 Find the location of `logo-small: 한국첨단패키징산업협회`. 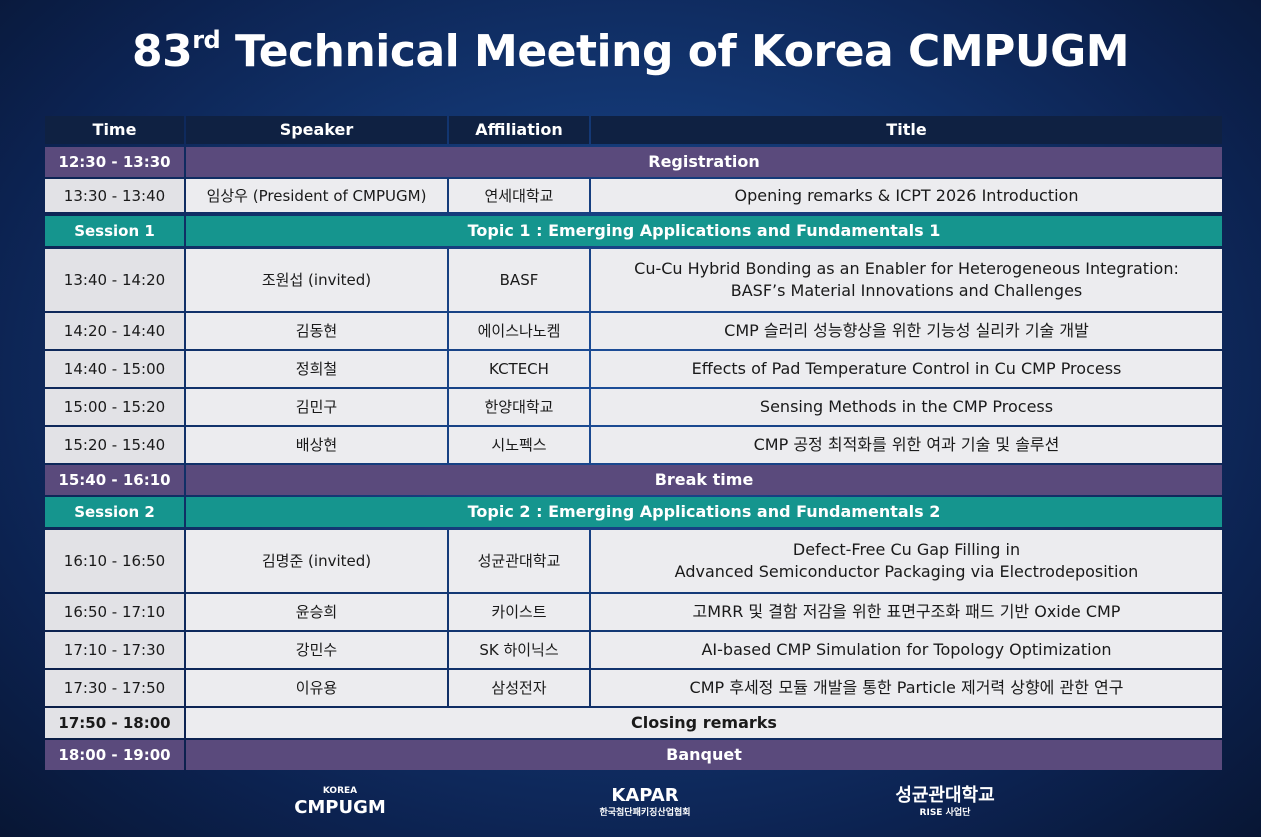

logo-small: 한국첨단패키징산업협회 is located at coordinates (645, 813).